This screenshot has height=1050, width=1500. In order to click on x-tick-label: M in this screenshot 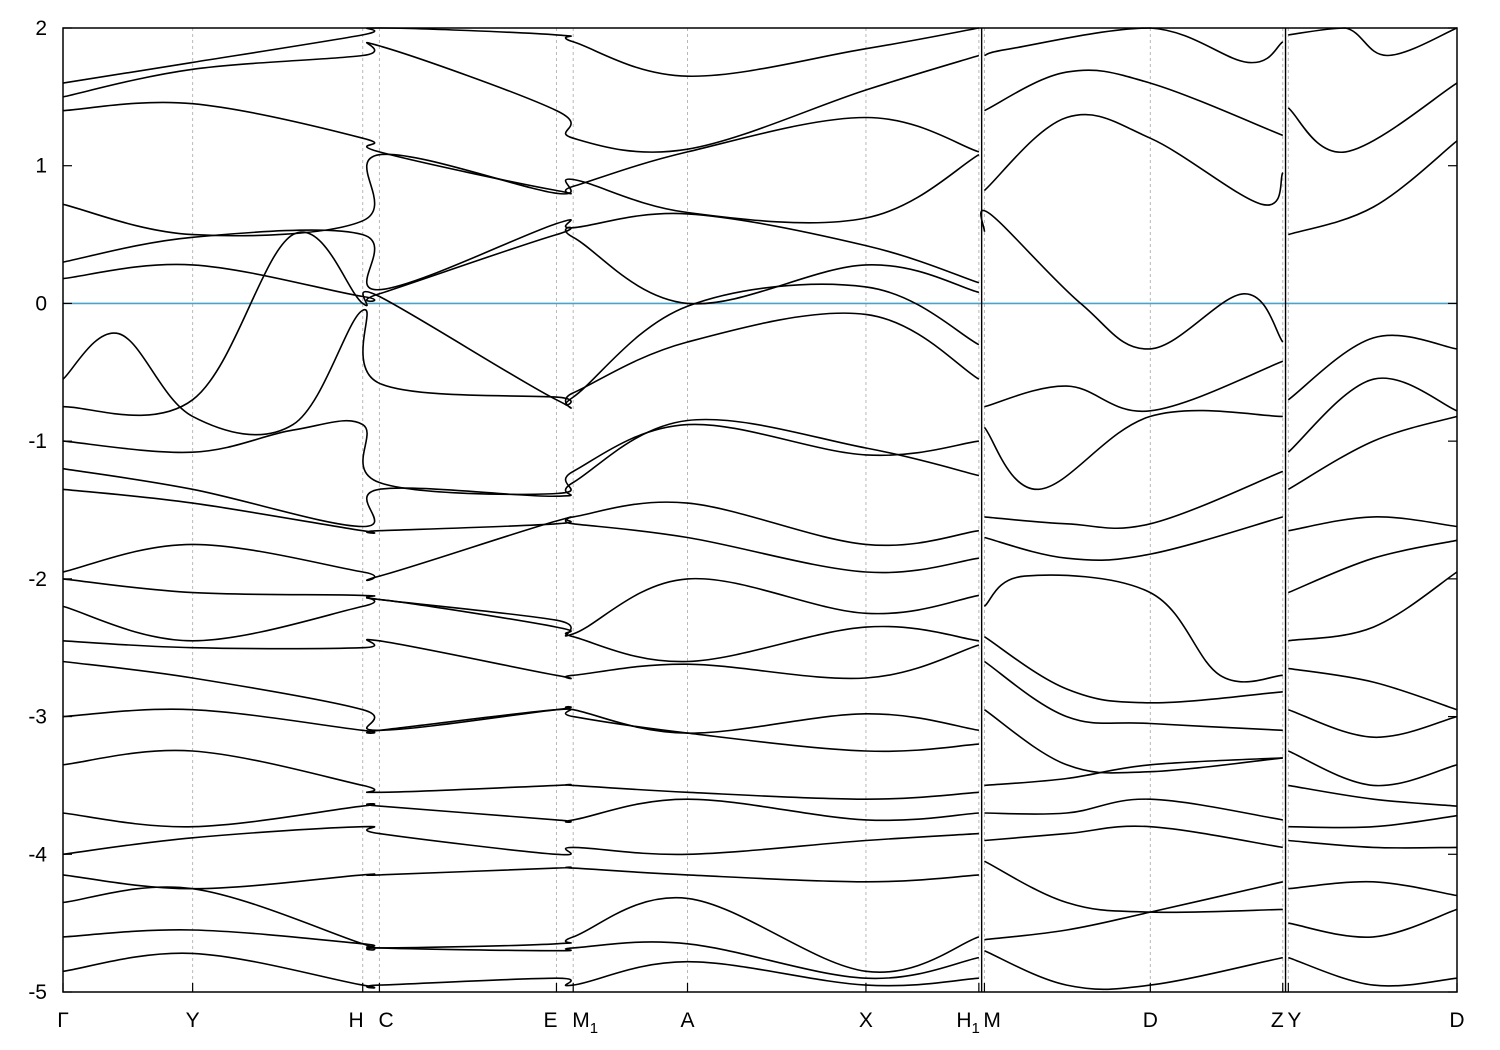, I will do `click(992, 1020)`.